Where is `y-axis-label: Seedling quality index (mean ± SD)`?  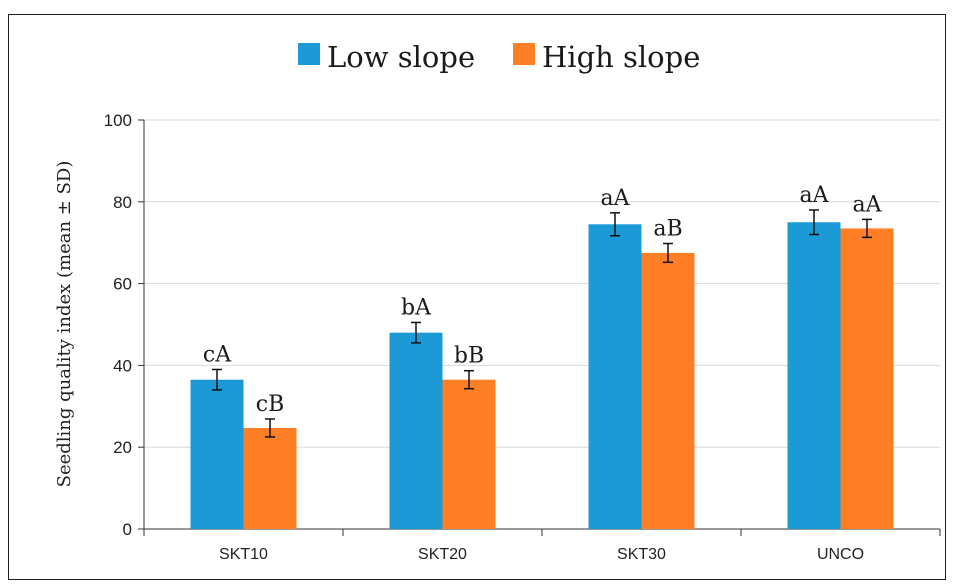 y-axis-label: Seedling quality index (mean ± SD) is located at coordinates (64, 324).